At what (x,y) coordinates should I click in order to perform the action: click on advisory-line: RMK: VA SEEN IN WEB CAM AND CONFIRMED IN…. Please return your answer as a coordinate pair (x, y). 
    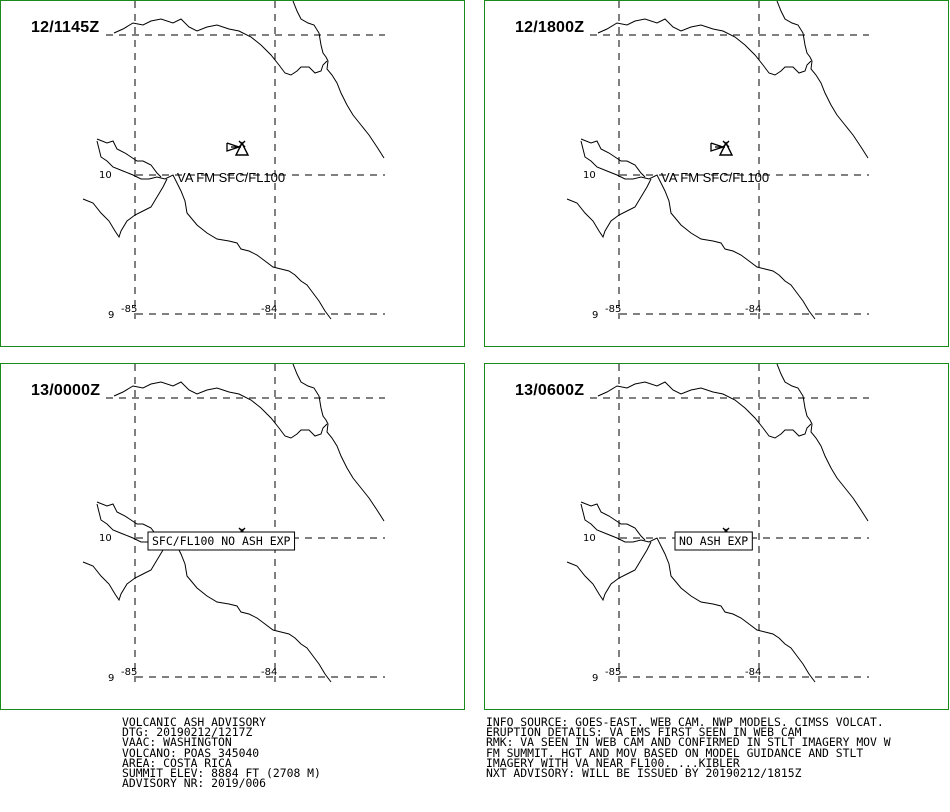
    Looking at the image, I should click on (688, 742).